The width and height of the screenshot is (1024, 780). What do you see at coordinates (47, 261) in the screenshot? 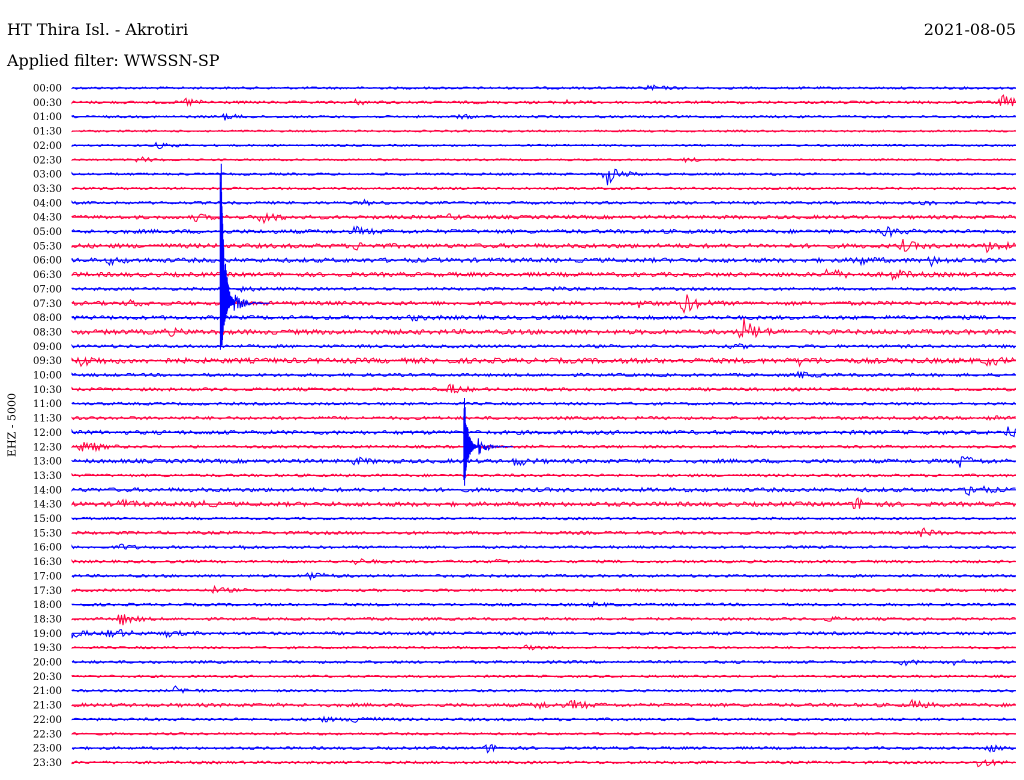
I see `tick-label-0600: 06:00` at bounding box center [47, 261].